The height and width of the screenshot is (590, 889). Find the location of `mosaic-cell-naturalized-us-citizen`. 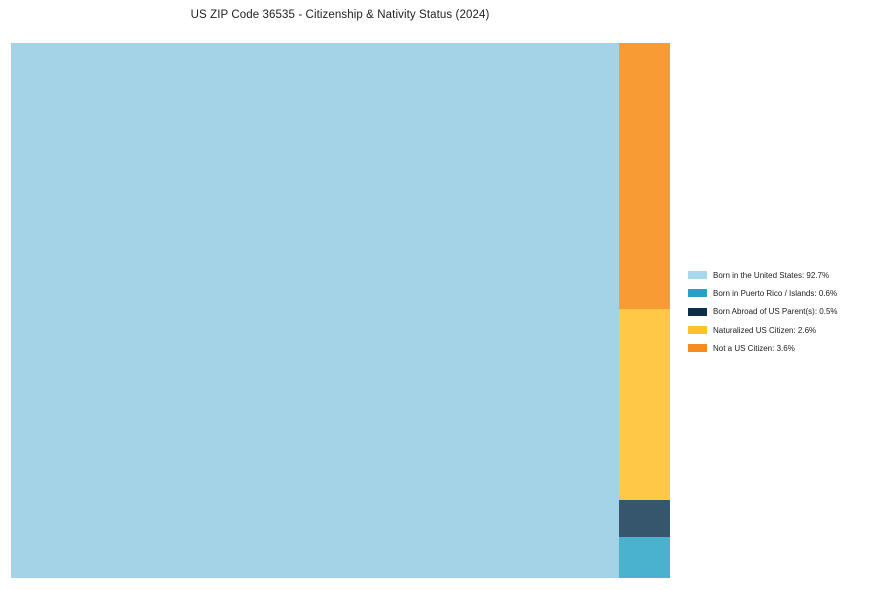

mosaic-cell-naturalized-us-citizen is located at coordinates (644, 404).